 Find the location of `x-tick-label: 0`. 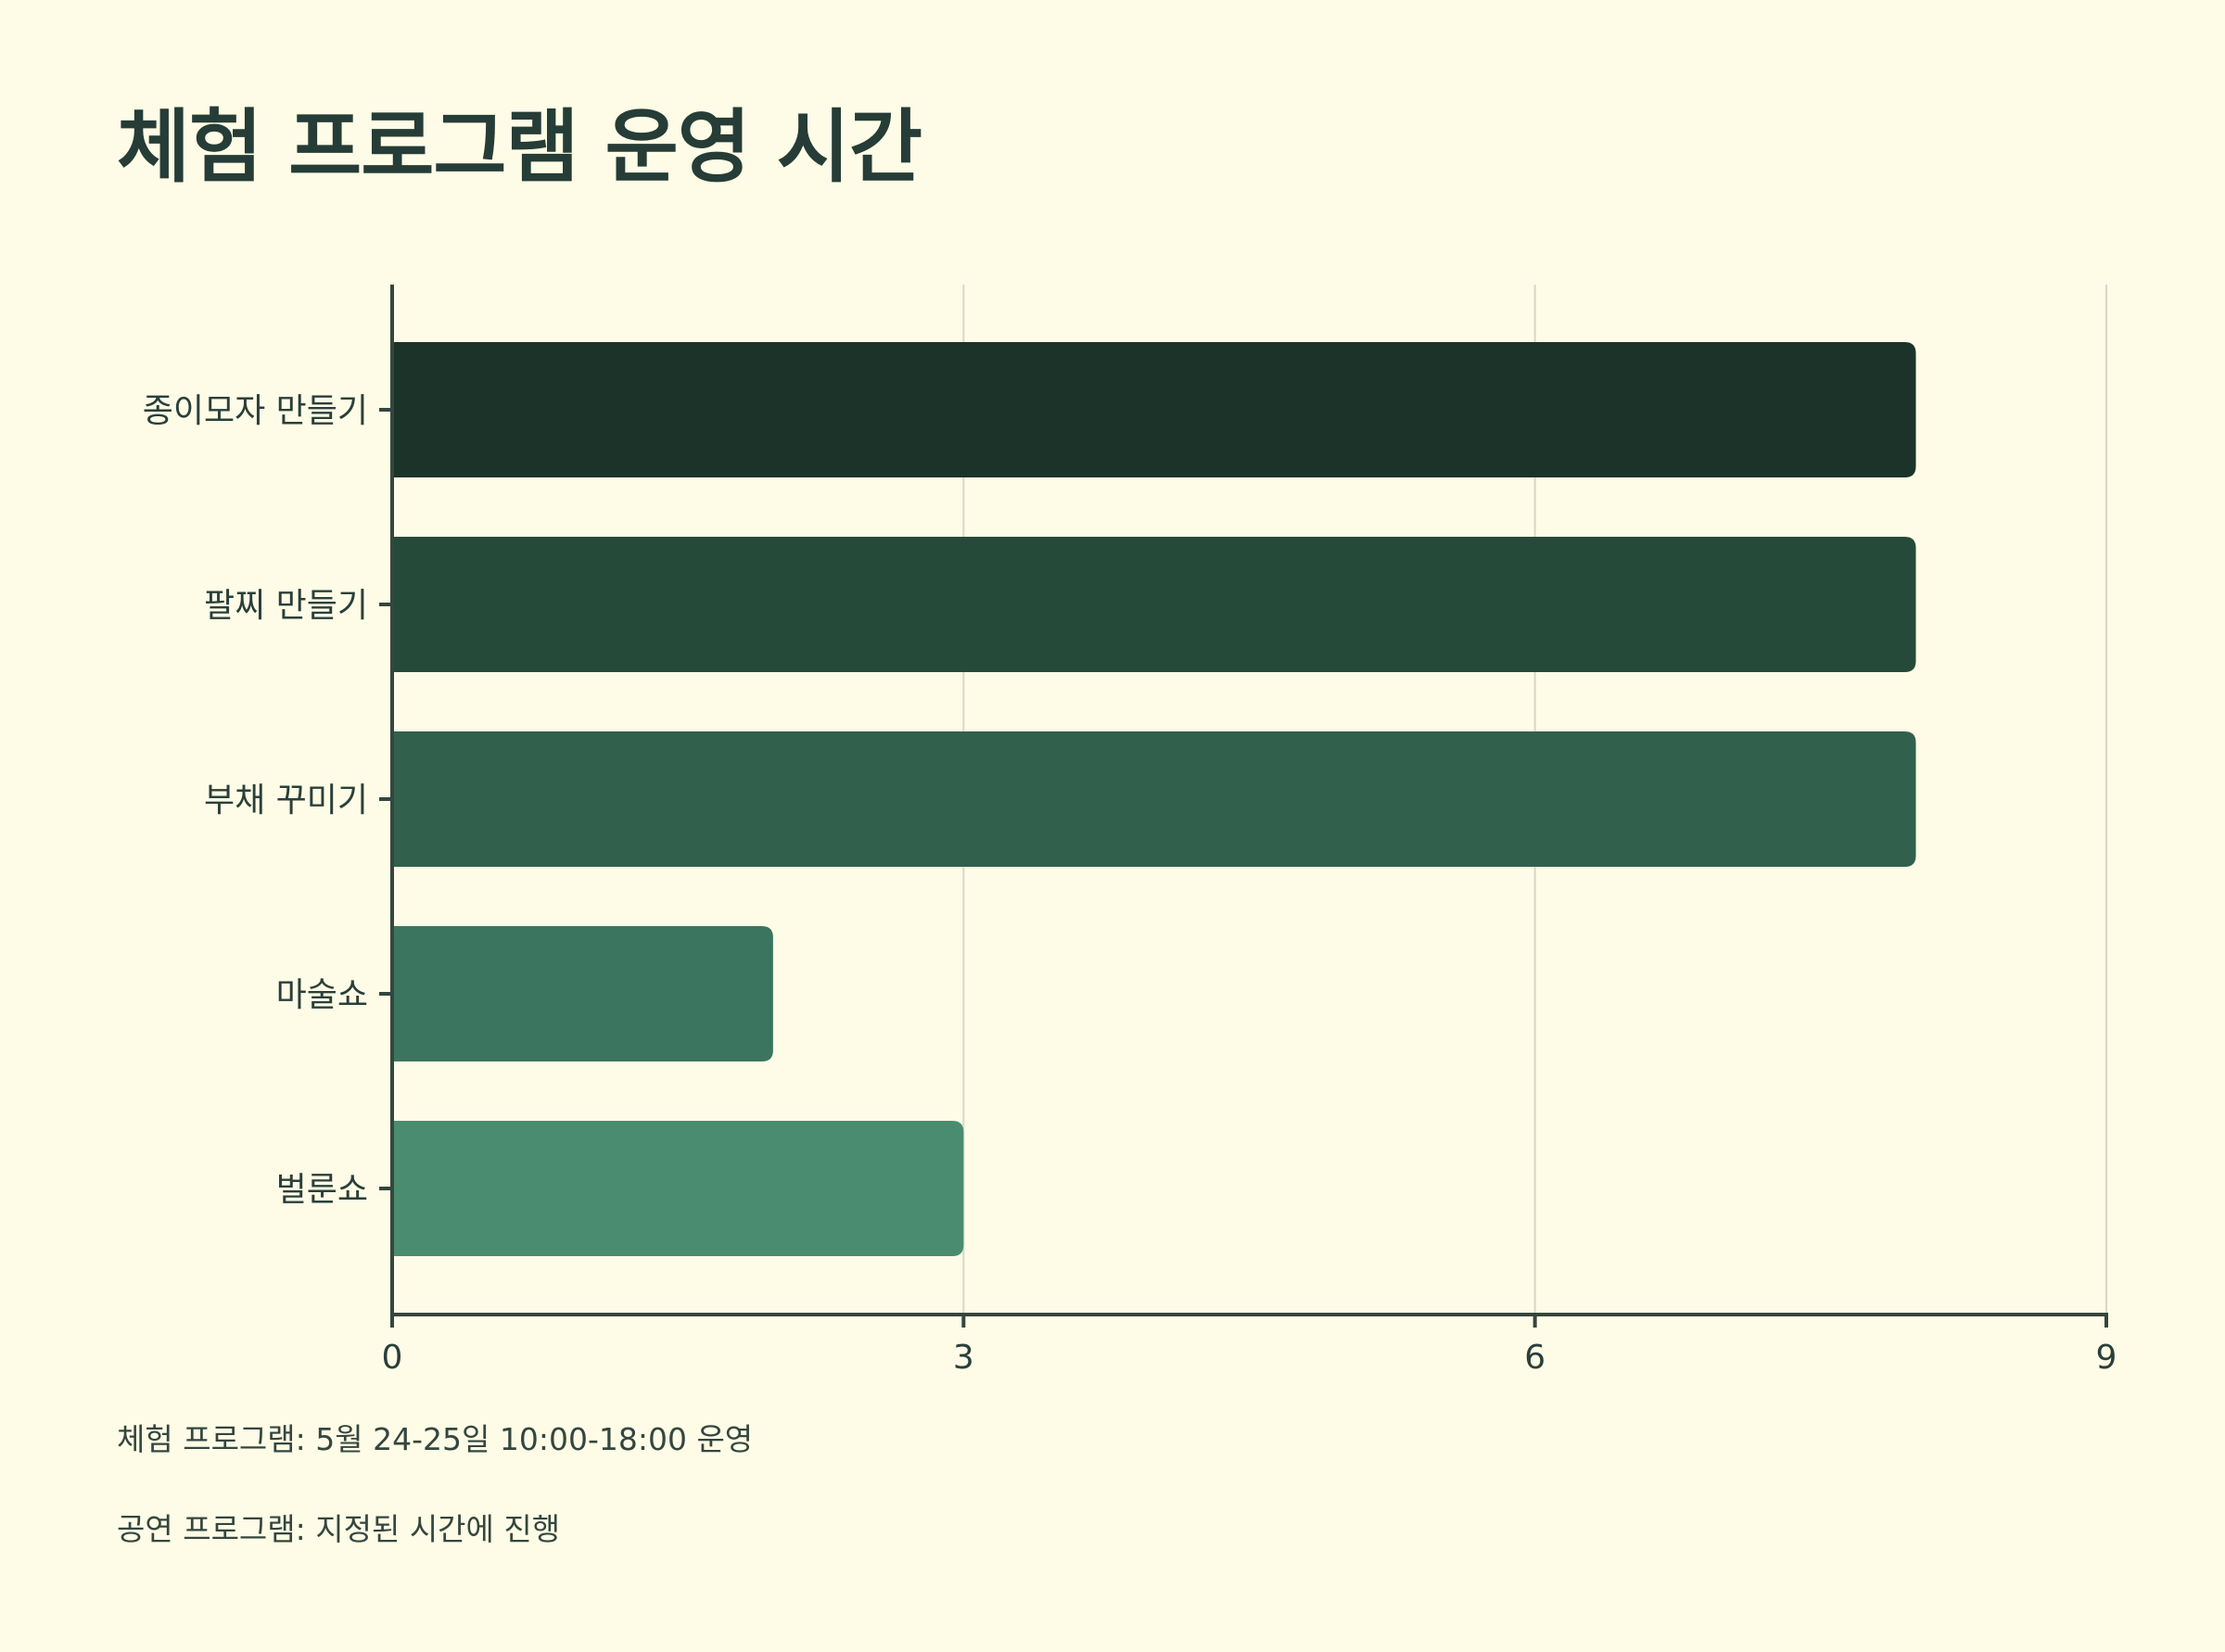

x-tick-label: 0 is located at coordinates (392, 1358).